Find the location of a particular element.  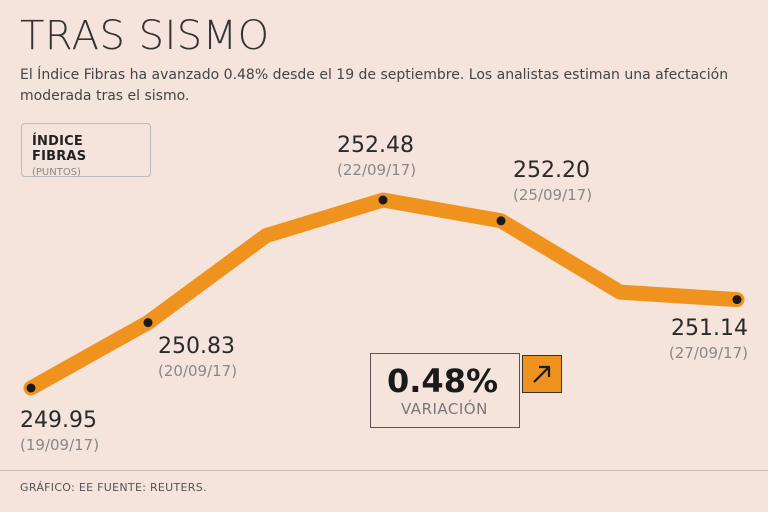

index-label-box: ÍNDICE FIBRAS (PUNTOS) is located at coordinates (86, 150).